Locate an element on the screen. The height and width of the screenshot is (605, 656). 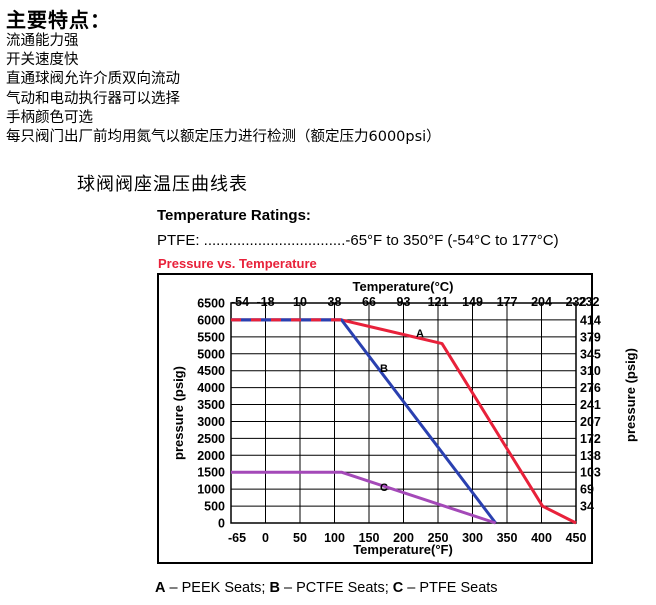
y2-tick-label: 34 is located at coordinates (587, 507).